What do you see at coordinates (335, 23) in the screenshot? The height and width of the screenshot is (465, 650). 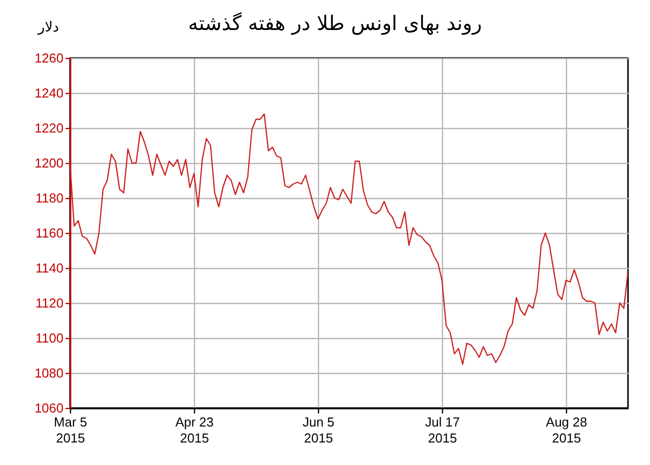 I see `chart-title: روند بهای اونس طلا در هفته گذشته` at bounding box center [335, 23].